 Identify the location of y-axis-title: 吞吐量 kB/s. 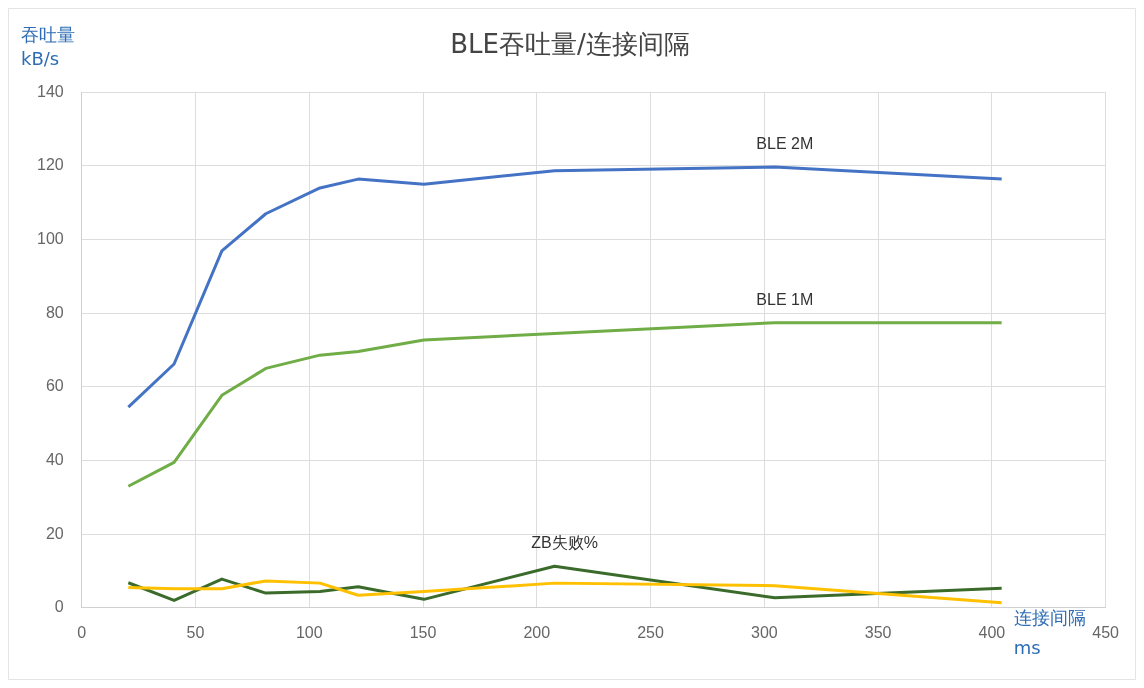
(48, 46).